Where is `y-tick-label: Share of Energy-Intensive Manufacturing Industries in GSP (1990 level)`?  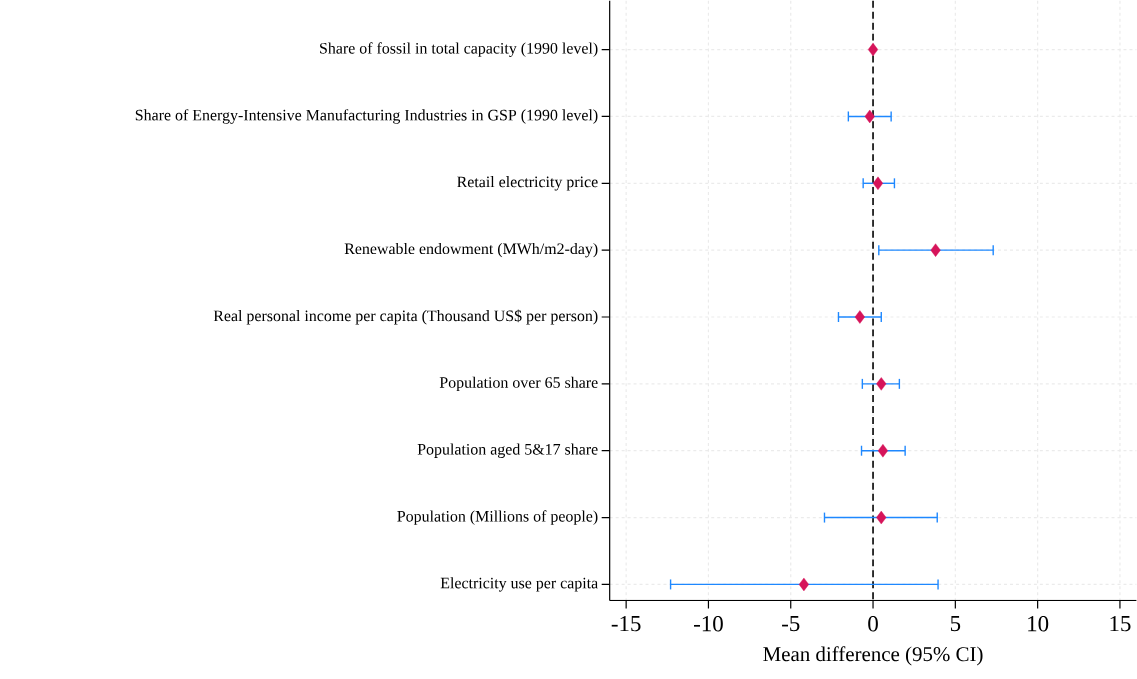 y-tick-label: Share of Energy-Intensive Manufacturing Industries in GSP (1990 level) is located at coordinates (366, 116).